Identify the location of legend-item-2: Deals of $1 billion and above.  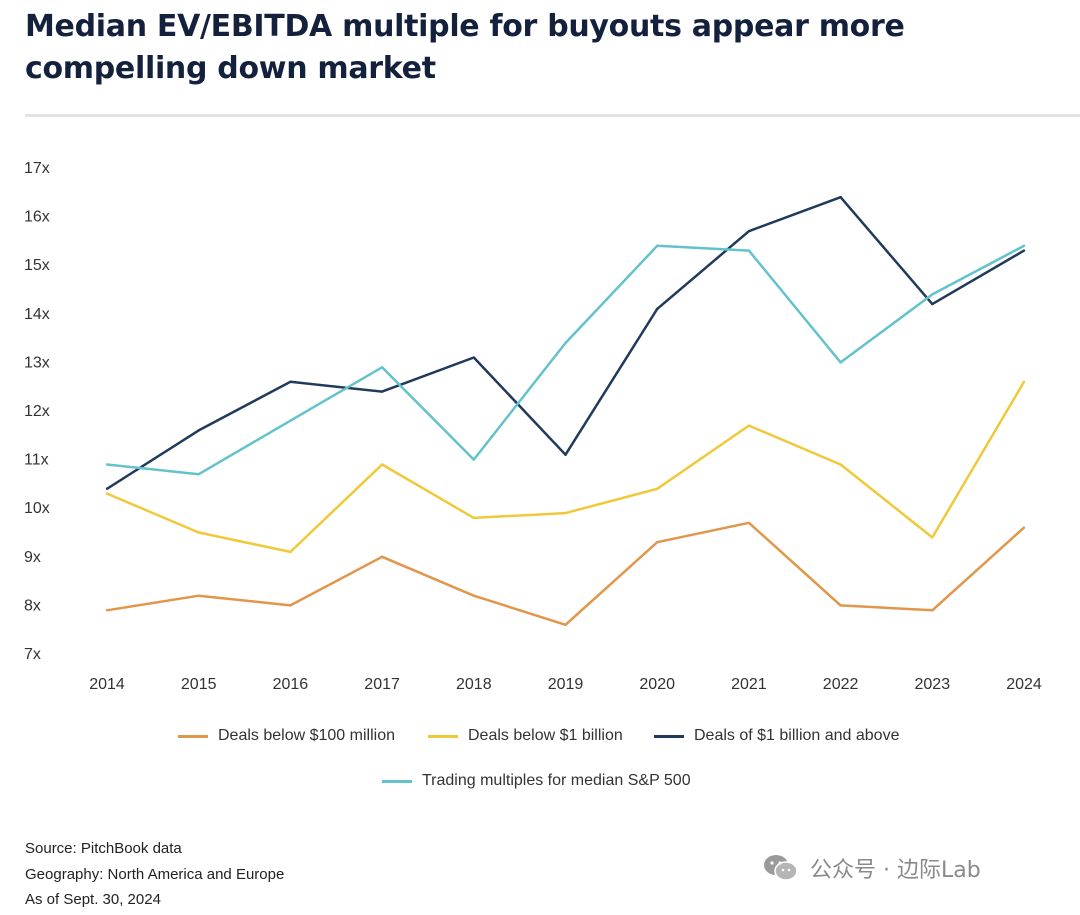
(776, 736).